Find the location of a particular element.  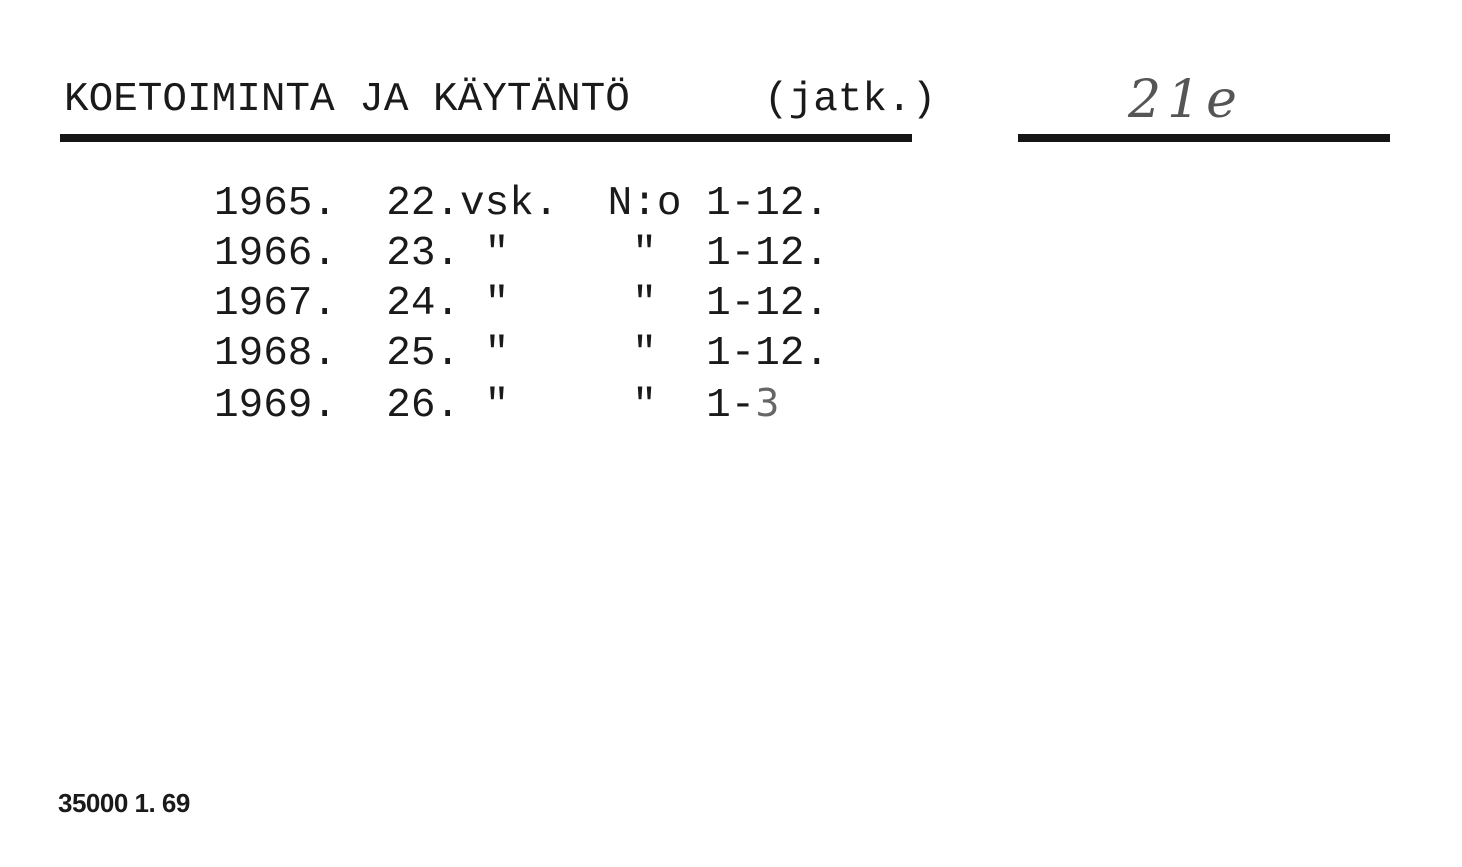

holding-row: 1965. 22.vsk. N:o 1-12. is located at coordinates (521, 204).